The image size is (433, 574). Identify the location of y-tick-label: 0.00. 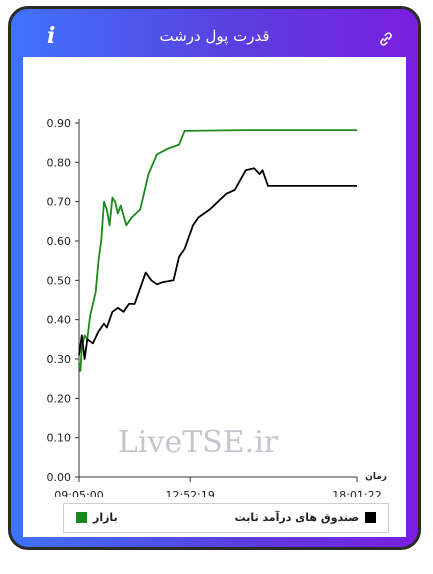
(59, 477).